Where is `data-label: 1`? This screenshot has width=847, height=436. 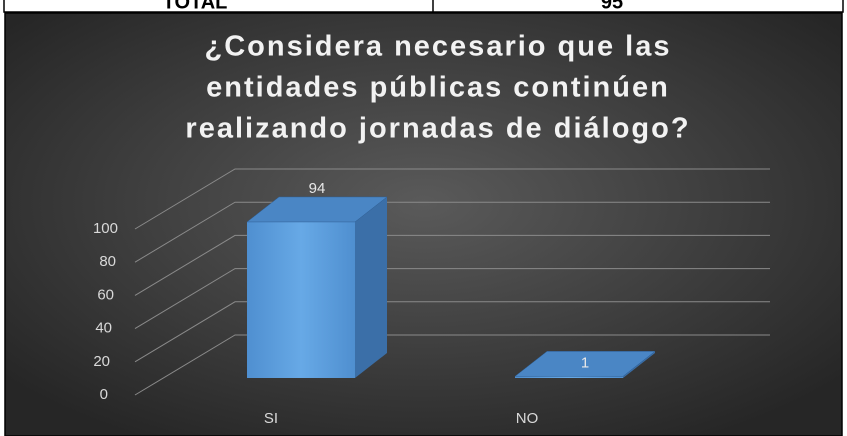 data-label: 1 is located at coordinates (585, 362).